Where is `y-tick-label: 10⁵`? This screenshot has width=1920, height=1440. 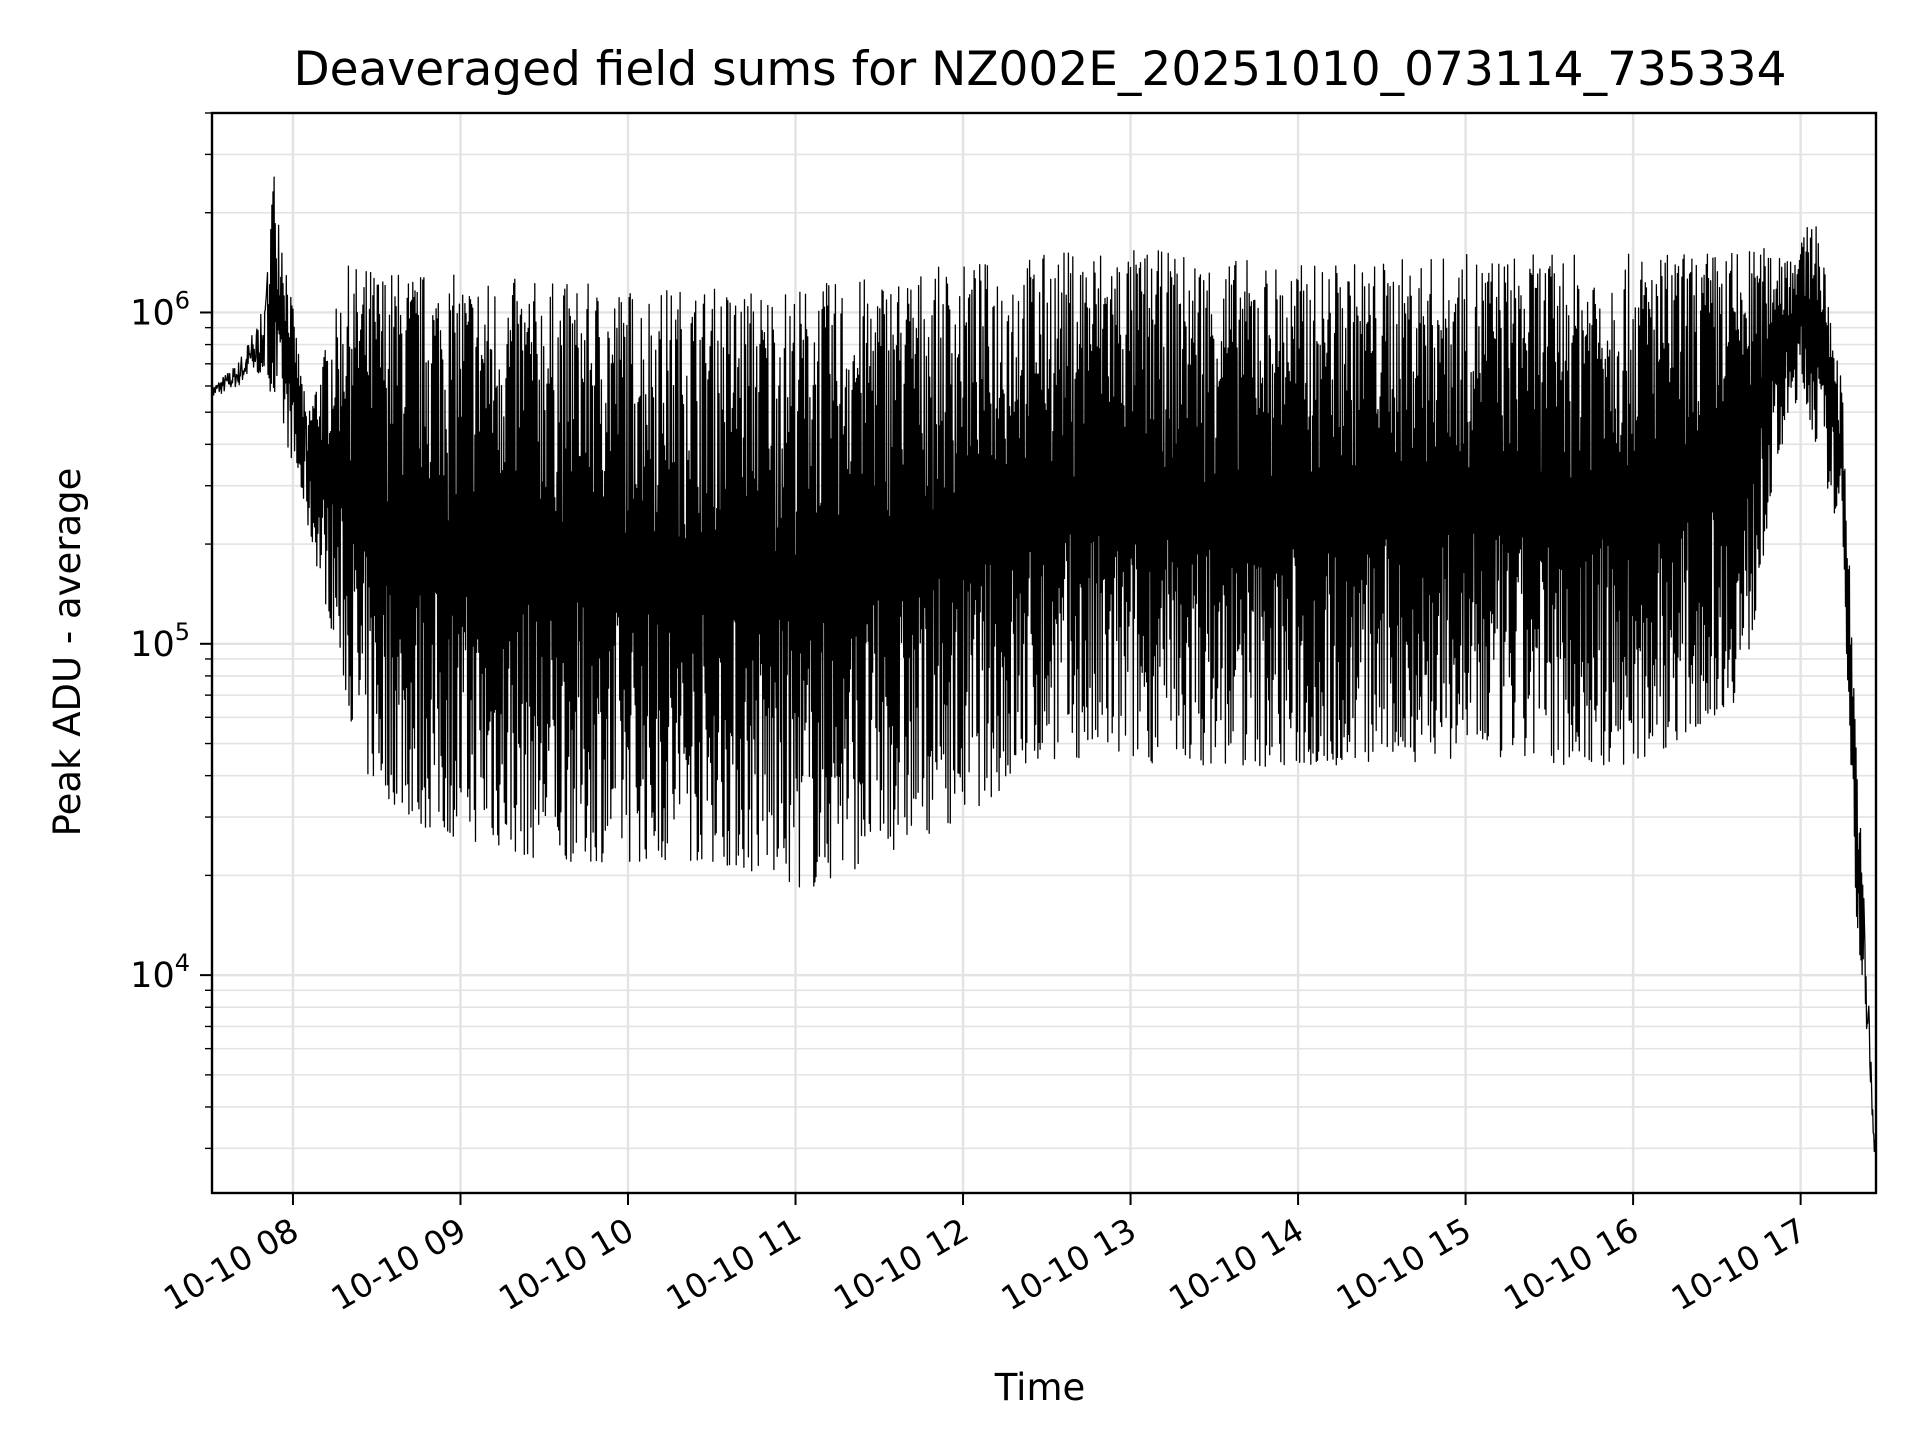
y-tick-label: 10⁵ is located at coordinates (160, 641).